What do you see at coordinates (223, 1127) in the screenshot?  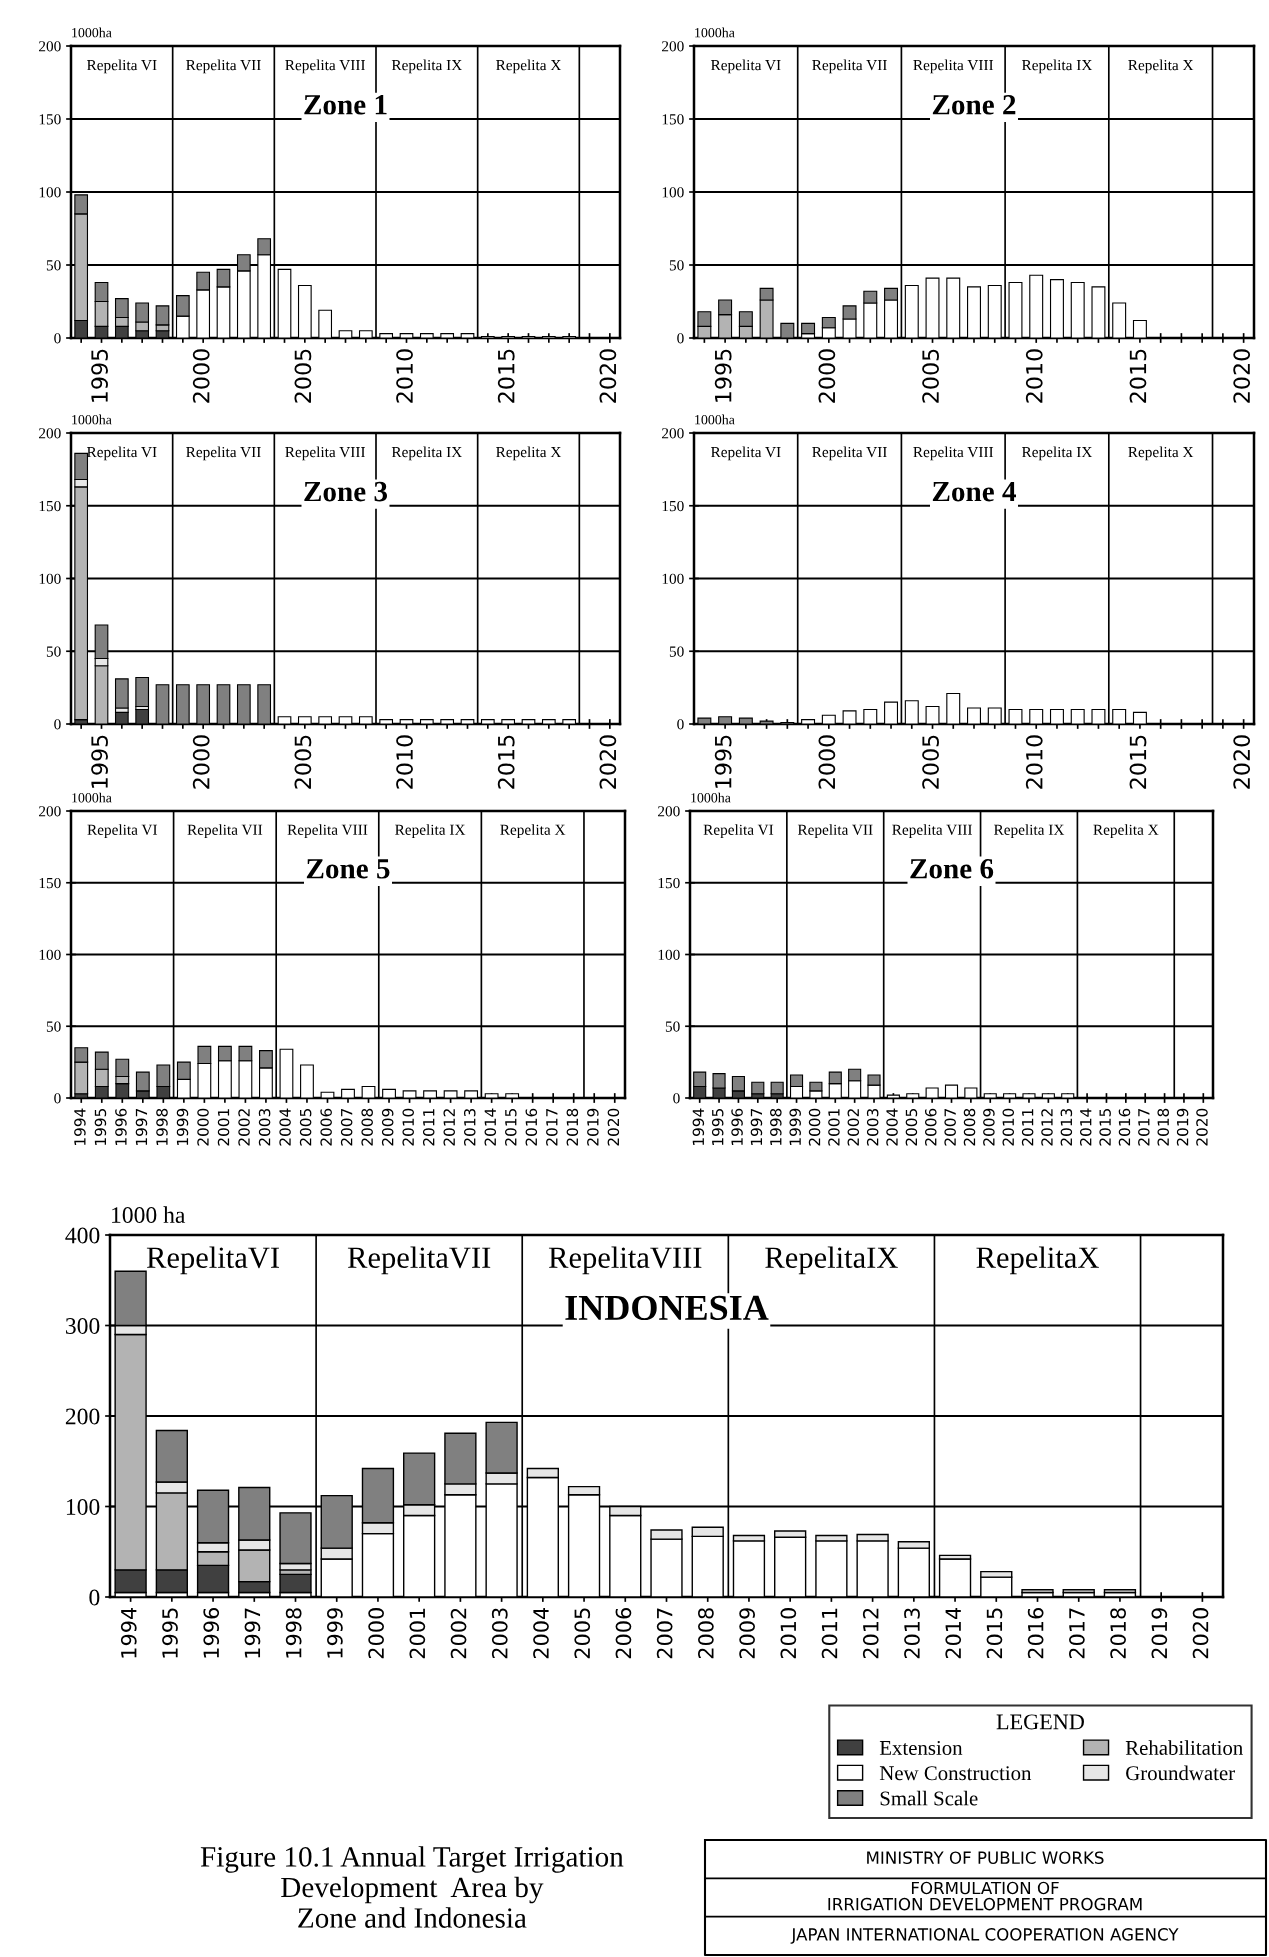 I see `x-tick-label: 2001` at bounding box center [223, 1127].